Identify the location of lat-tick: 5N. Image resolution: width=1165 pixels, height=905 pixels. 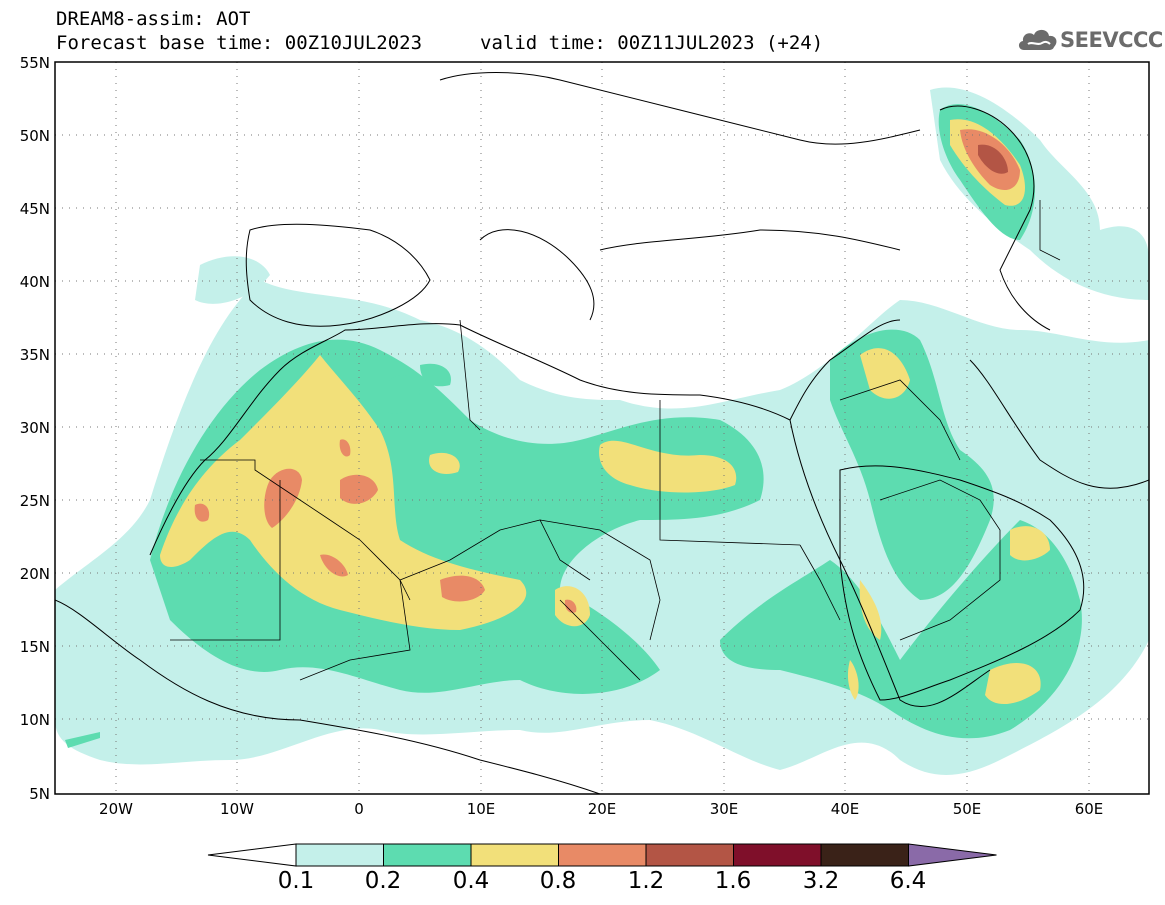
(39, 794).